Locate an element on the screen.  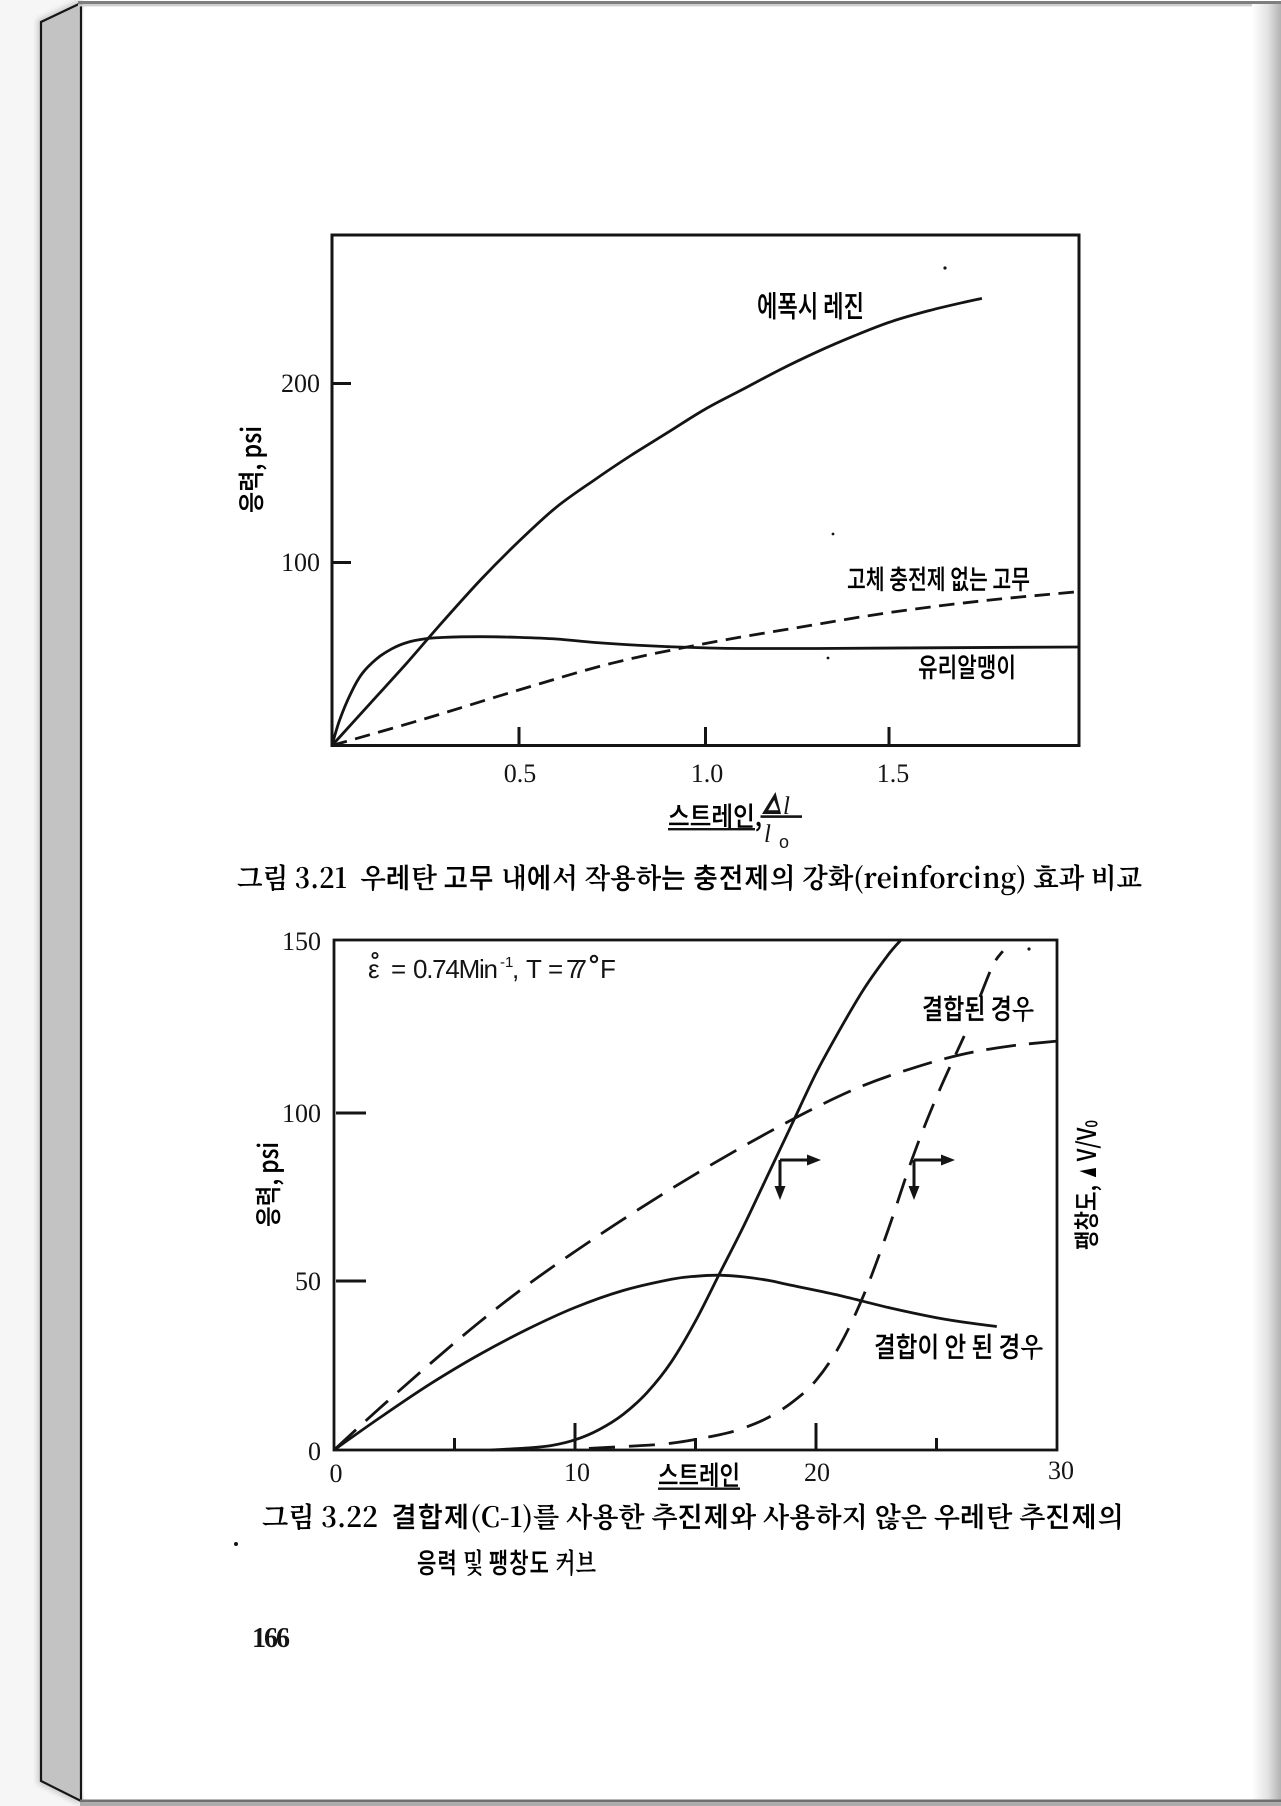
svg-text: ε is located at coordinates (374, 969).